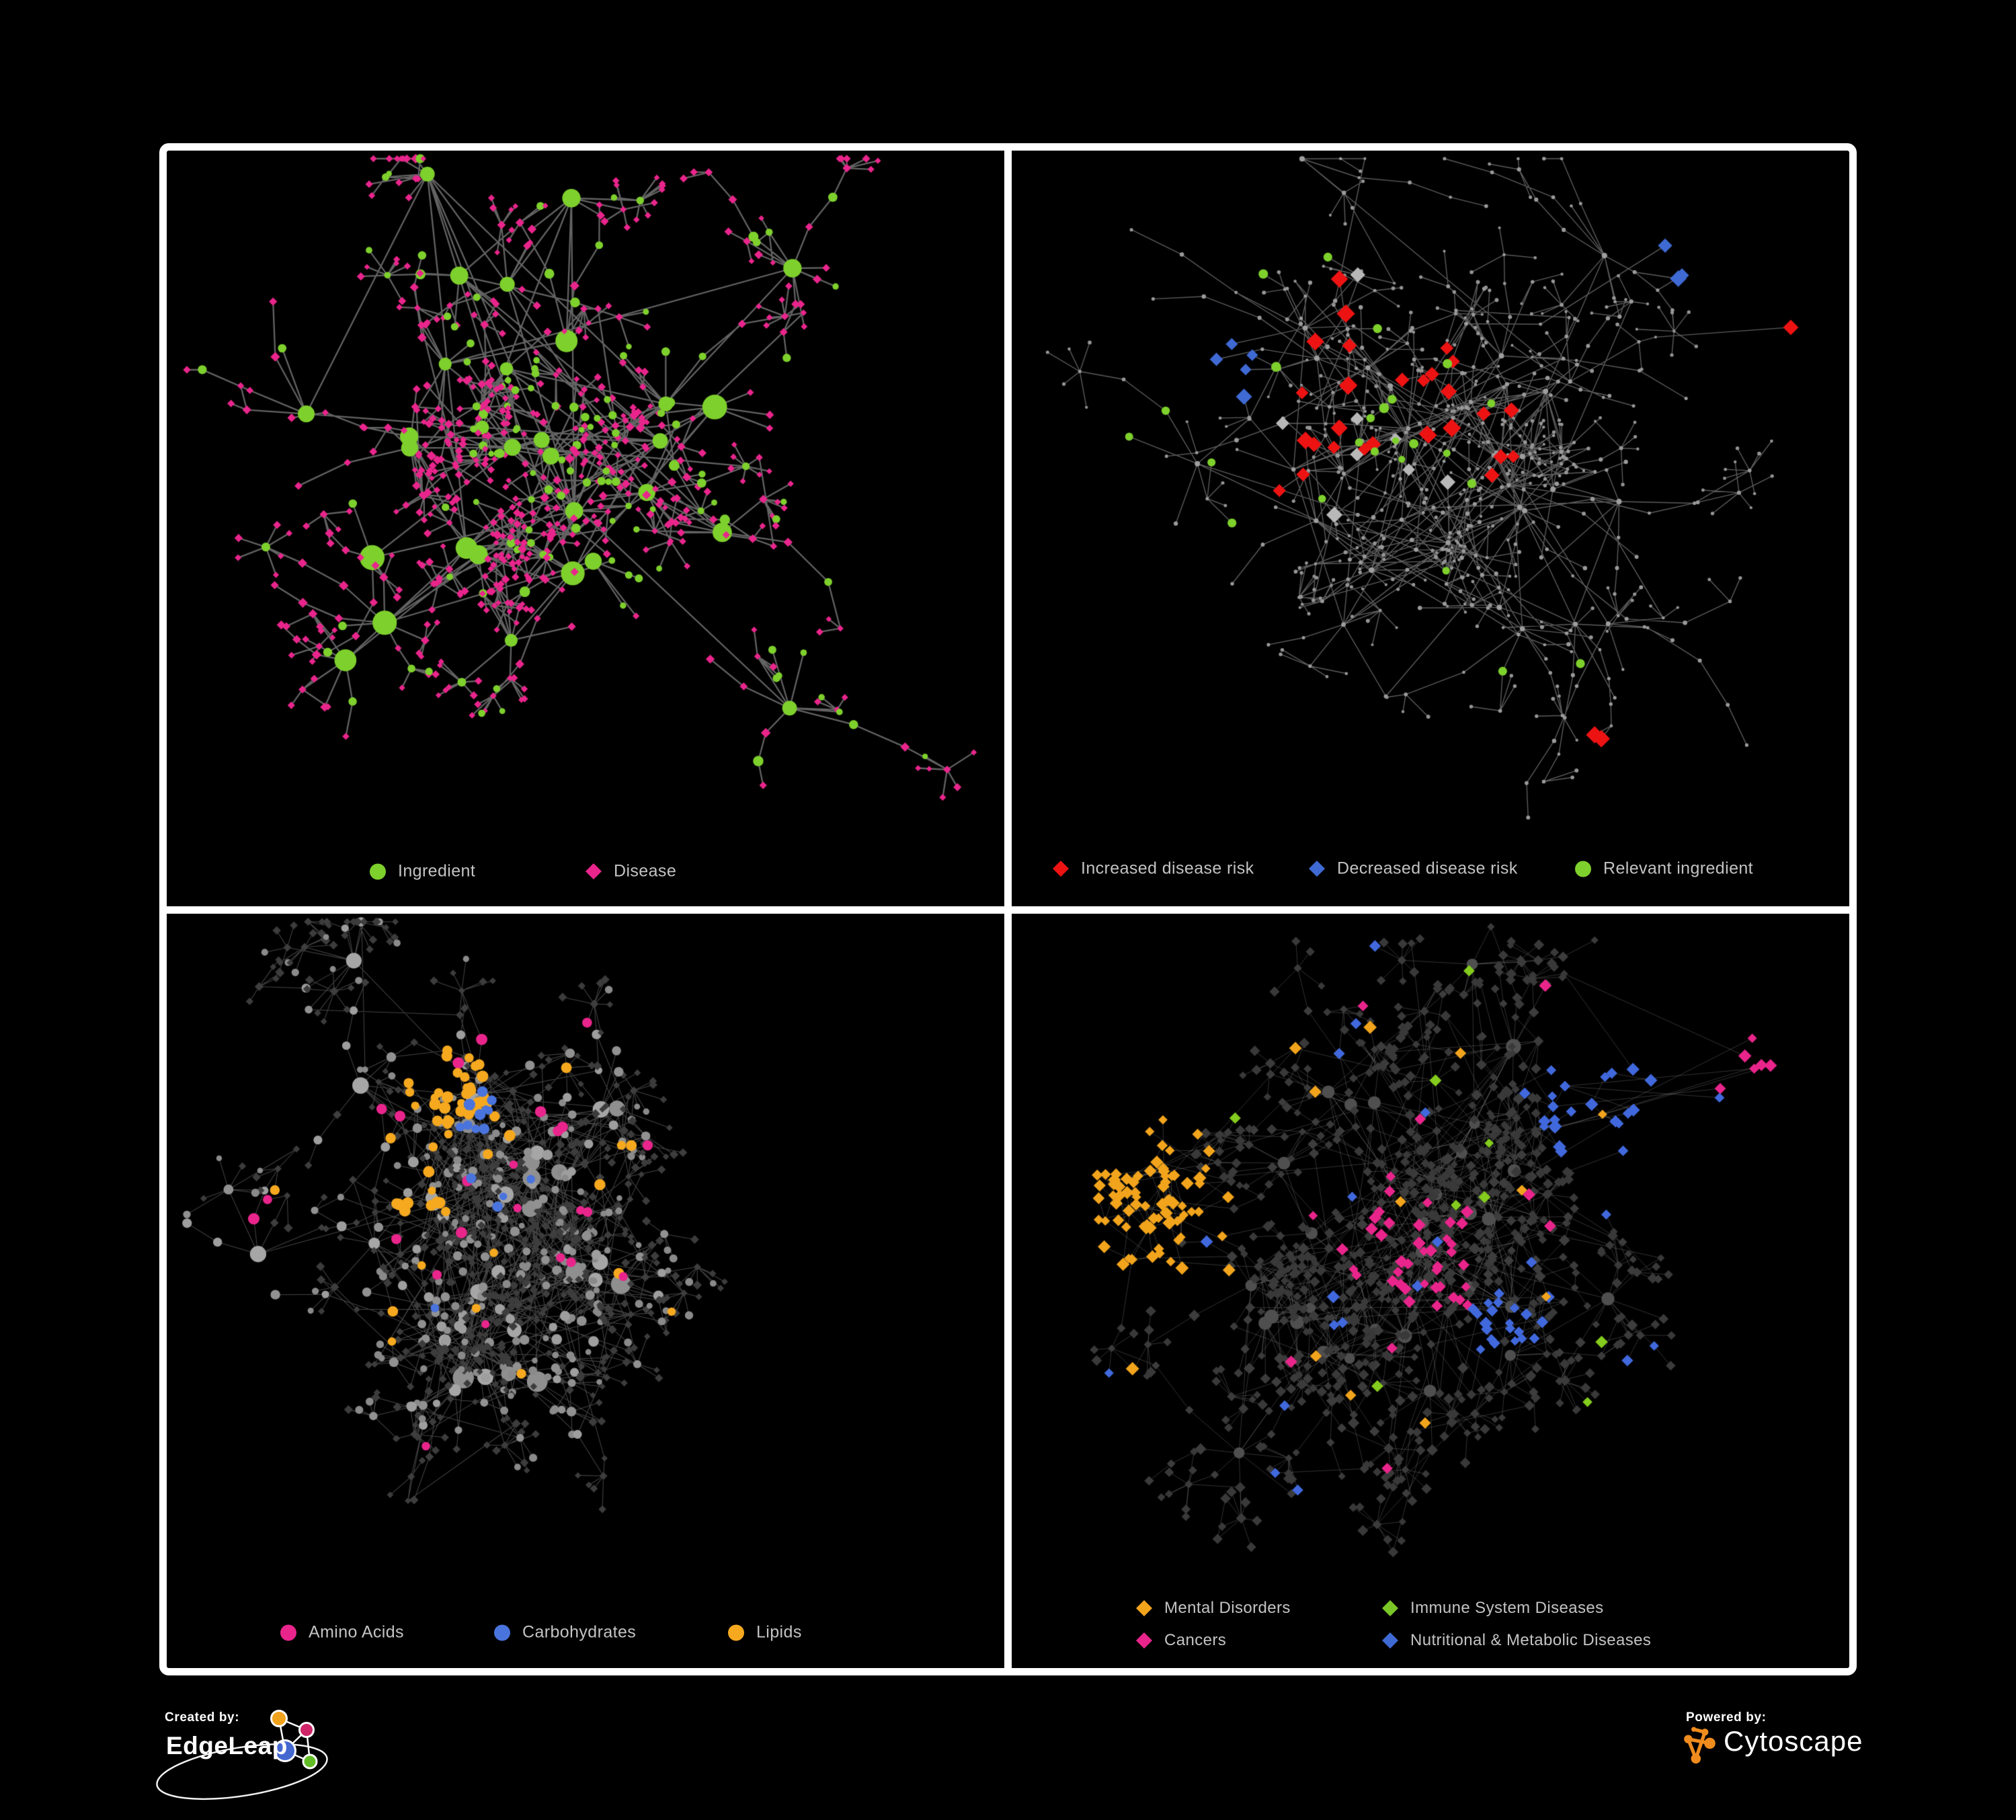  I want to click on legend-label: Ingredient, so click(437, 871).